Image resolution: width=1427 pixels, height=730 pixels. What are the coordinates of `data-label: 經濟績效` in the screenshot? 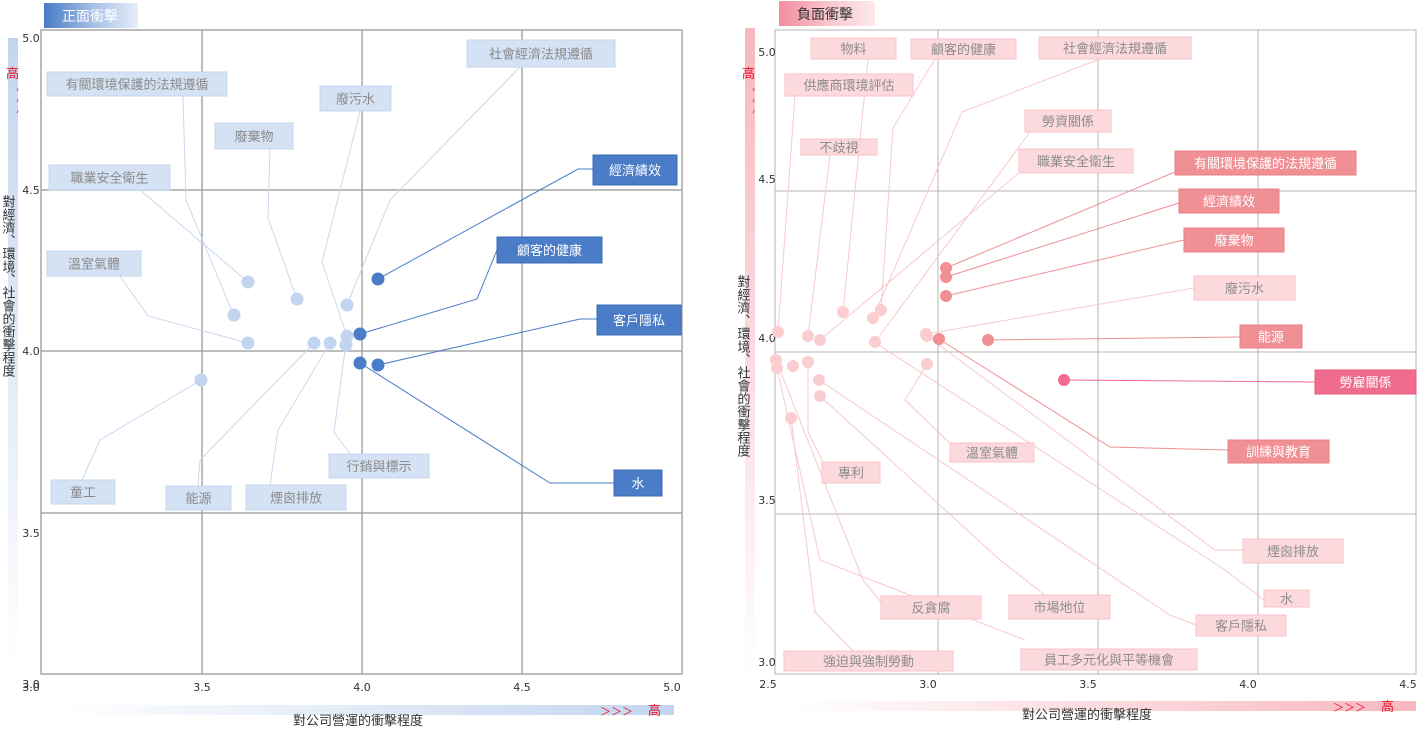 It's located at (1229, 202).